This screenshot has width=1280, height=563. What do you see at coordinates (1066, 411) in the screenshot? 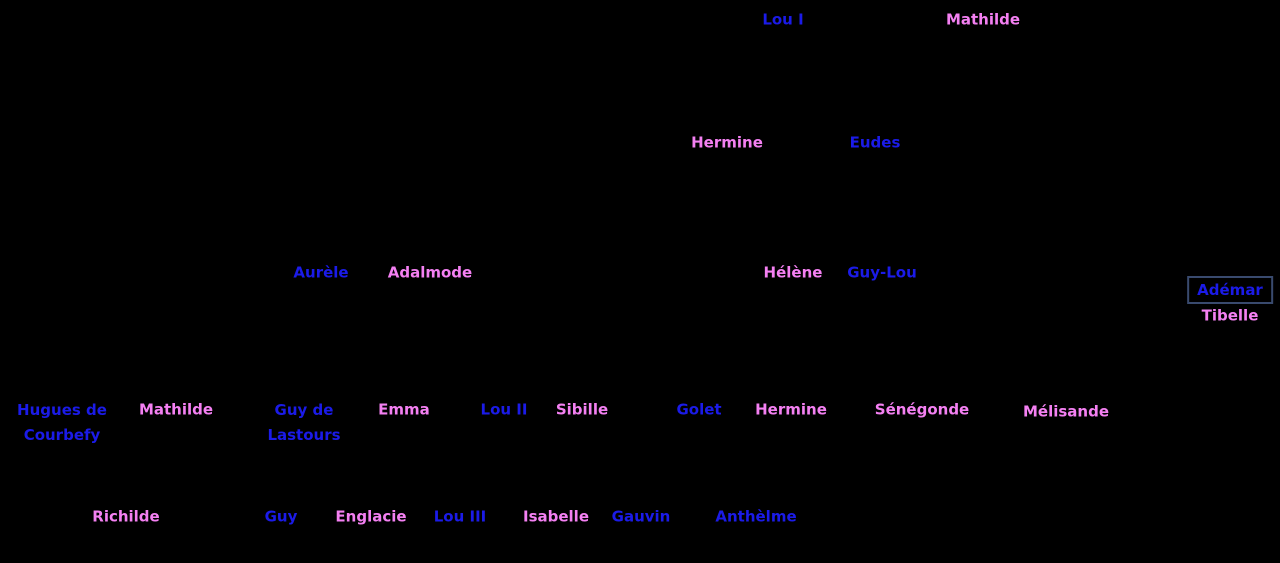
I see `person-node-melisande: Mélisande` at bounding box center [1066, 411].